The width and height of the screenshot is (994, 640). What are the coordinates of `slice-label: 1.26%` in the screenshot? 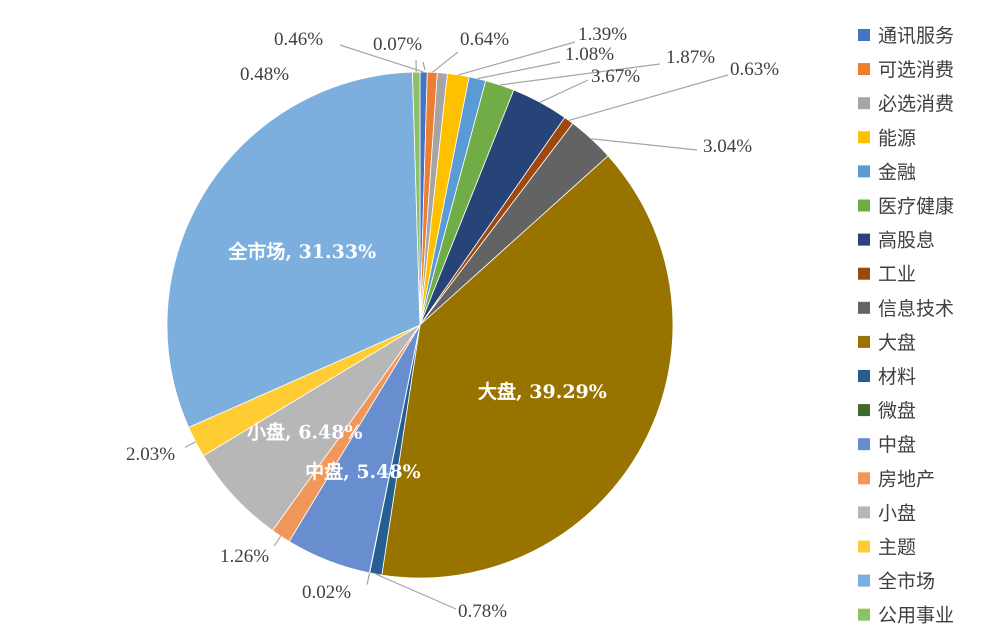 It's located at (244, 556).